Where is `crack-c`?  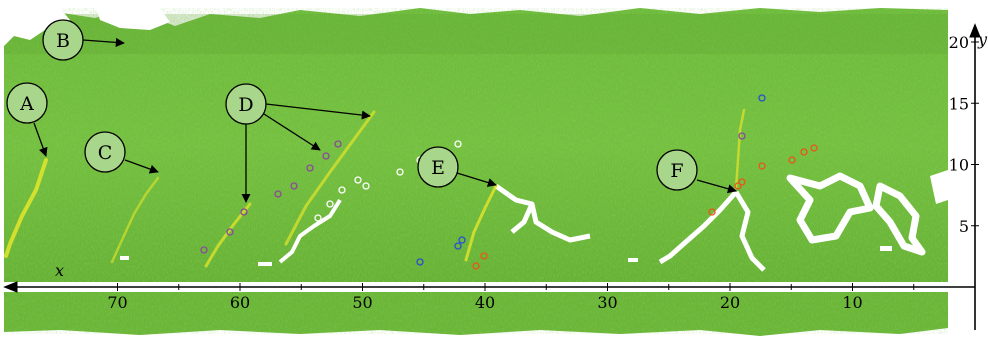
crack-c is located at coordinates (135, 220).